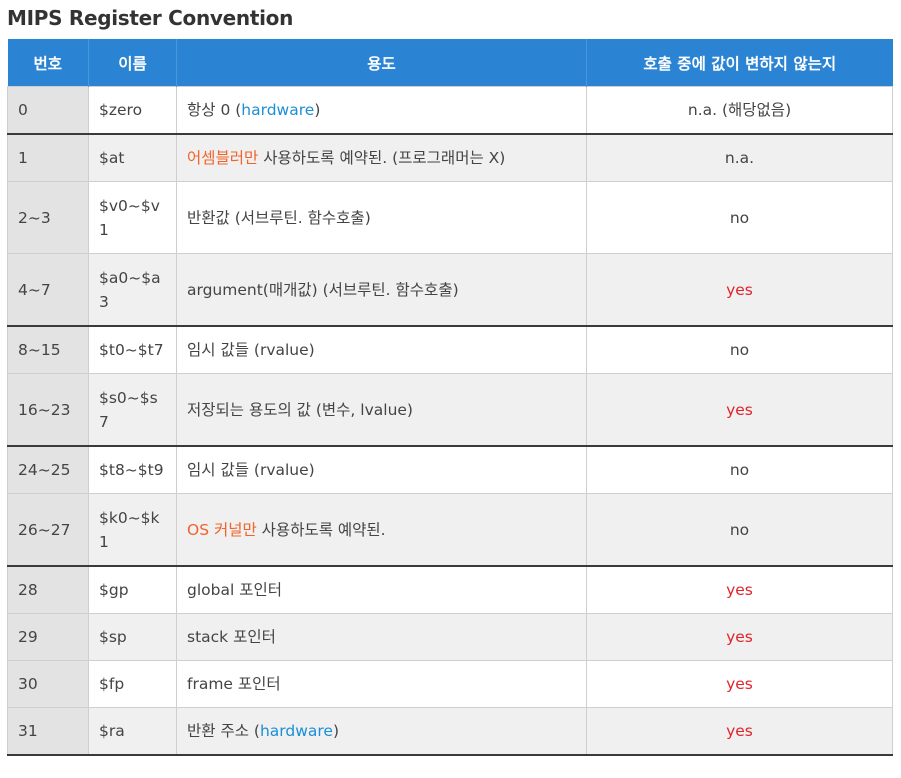 The height and width of the screenshot is (778, 901). What do you see at coordinates (132, 684) in the screenshot?
I see `register-name: $fp` at bounding box center [132, 684].